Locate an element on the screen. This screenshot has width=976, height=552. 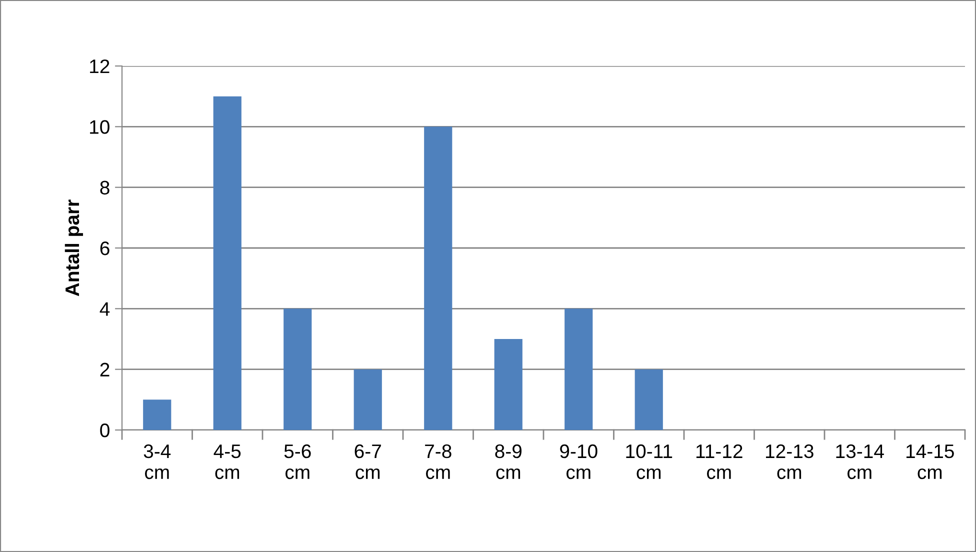
x-tick-label: 13-14 cm is located at coordinates (860, 462).